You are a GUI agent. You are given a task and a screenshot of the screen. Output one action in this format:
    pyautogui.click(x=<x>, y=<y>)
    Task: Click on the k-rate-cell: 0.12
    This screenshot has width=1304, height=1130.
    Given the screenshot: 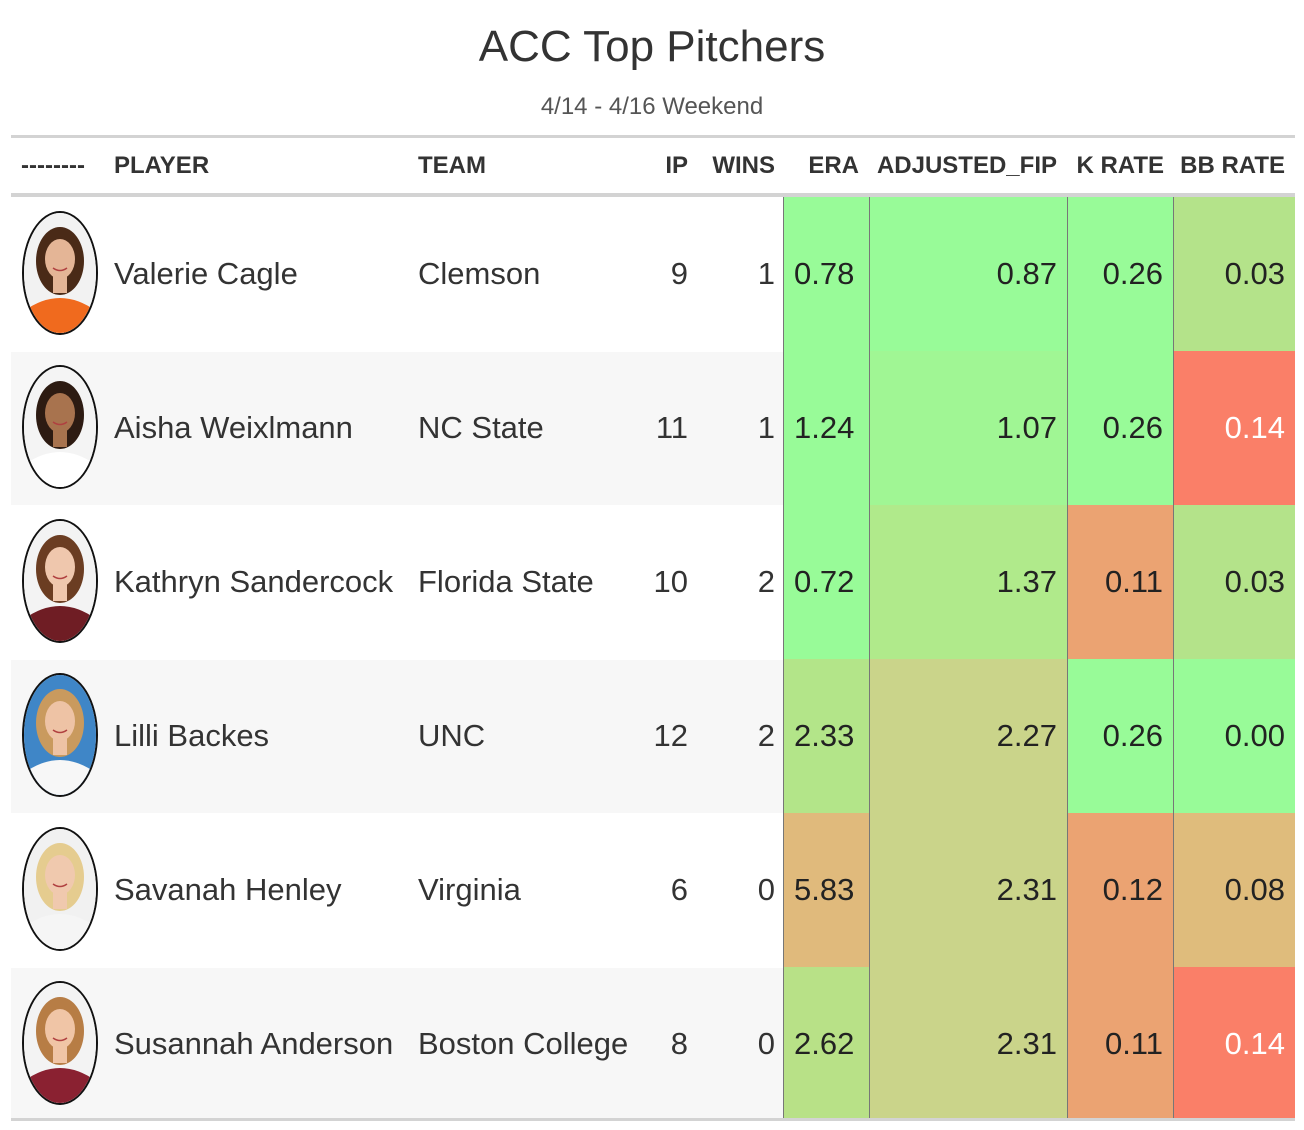 What is the action you would take?
    pyautogui.click(x=1120, y=890)
    